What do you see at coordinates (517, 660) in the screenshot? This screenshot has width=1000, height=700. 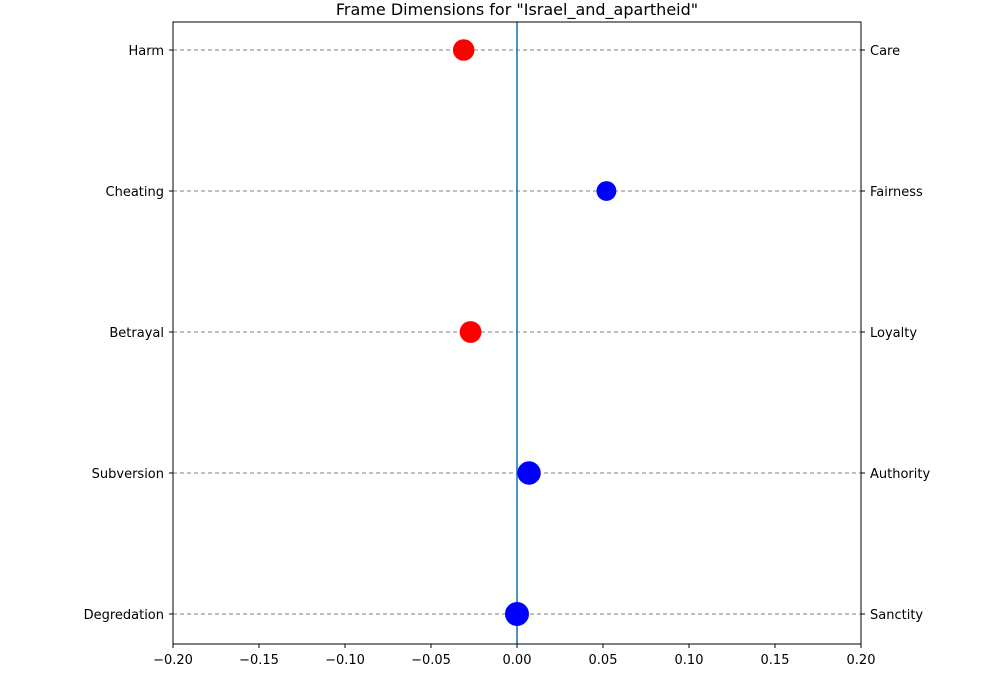 I see `x-tick-label: 0.00` at bounding box center [517, 660].